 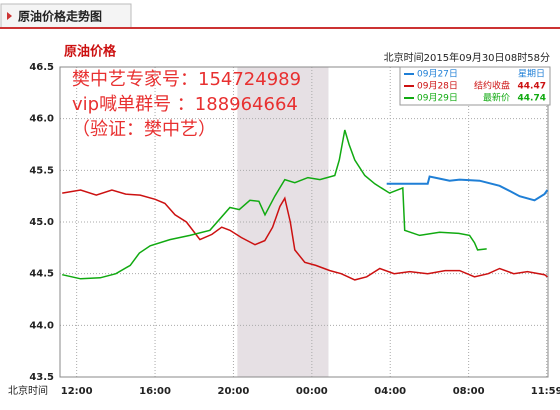 I want to click on watermark: vip喊单群号 ：188964664, so click(x=185, y=104).